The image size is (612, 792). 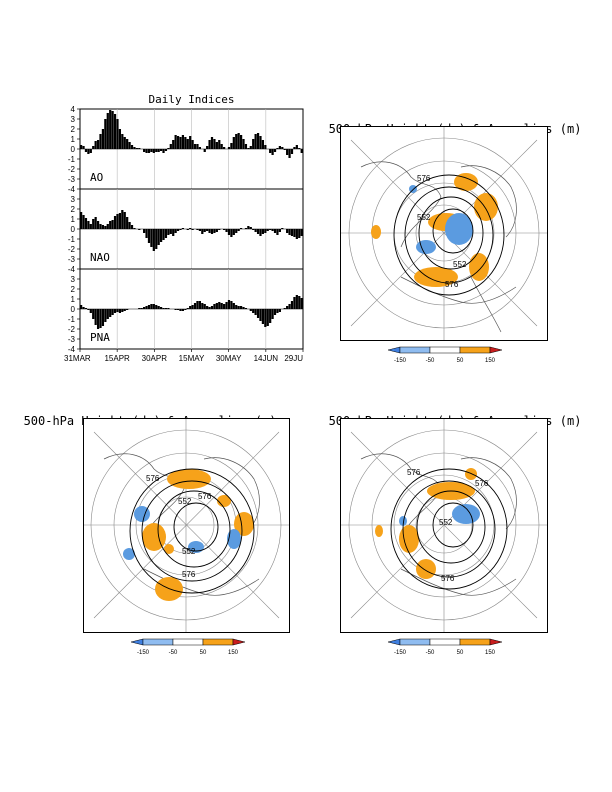 I want to click on colorbar-label: -50, so click(x=173, y=653).